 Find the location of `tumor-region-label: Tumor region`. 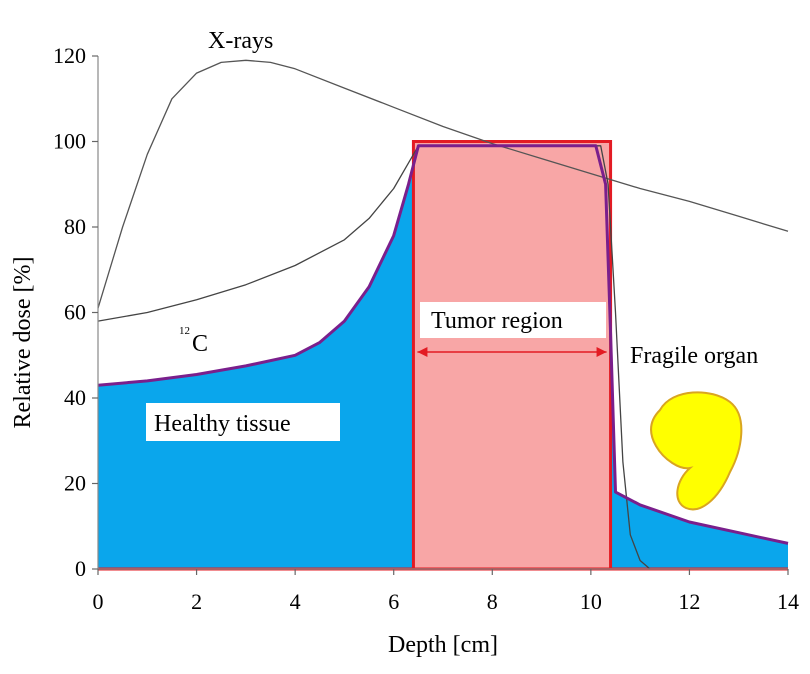

tumor-region-label: Tumor region is located at coordinates (513, 320).